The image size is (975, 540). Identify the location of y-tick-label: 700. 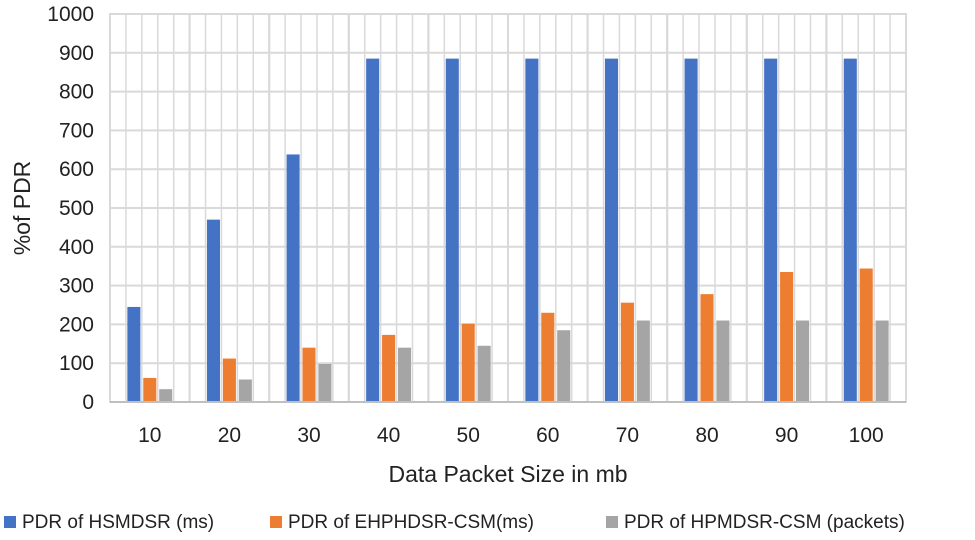
(76, 130).